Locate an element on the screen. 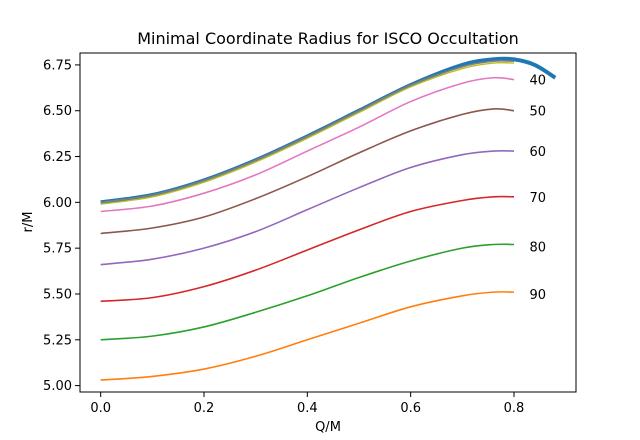 This screenshot has width=640, height=440. curve-label-50: 50 is located at coordinates (538, 112).